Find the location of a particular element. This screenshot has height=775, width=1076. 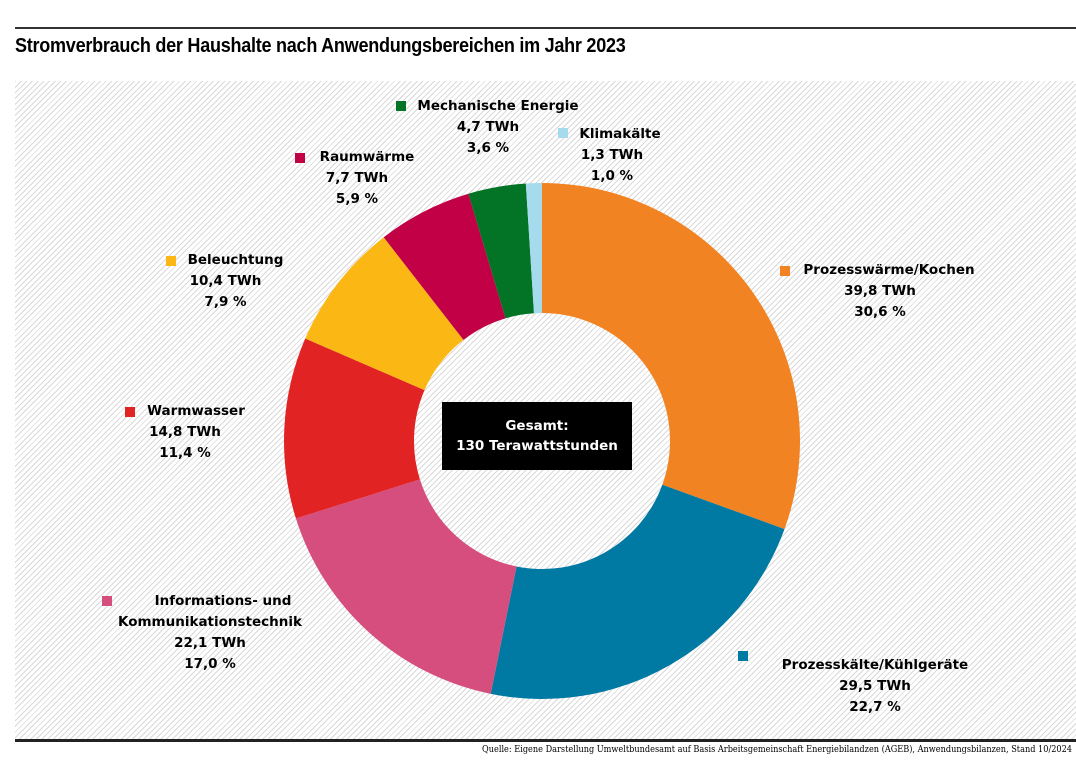

total-value: 130 Terawattstunden is located at coordinates (537, 446).